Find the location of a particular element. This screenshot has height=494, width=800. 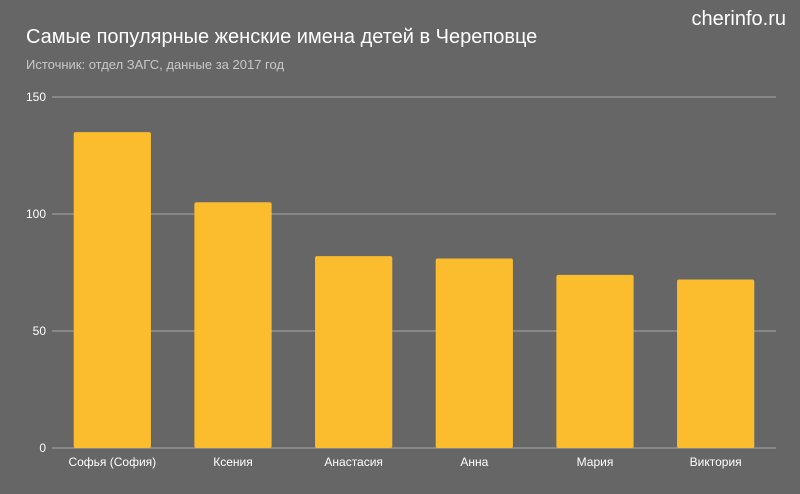

y-tick-label: 150 is located at coordinates (36, 97).